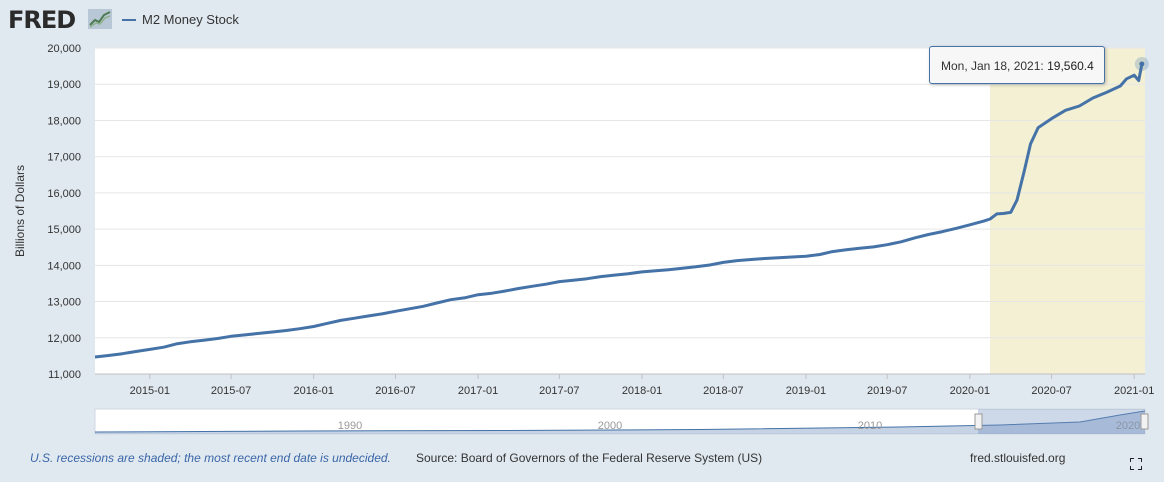  I want to click on y-tick-label: 15,000, so click(64, 230).